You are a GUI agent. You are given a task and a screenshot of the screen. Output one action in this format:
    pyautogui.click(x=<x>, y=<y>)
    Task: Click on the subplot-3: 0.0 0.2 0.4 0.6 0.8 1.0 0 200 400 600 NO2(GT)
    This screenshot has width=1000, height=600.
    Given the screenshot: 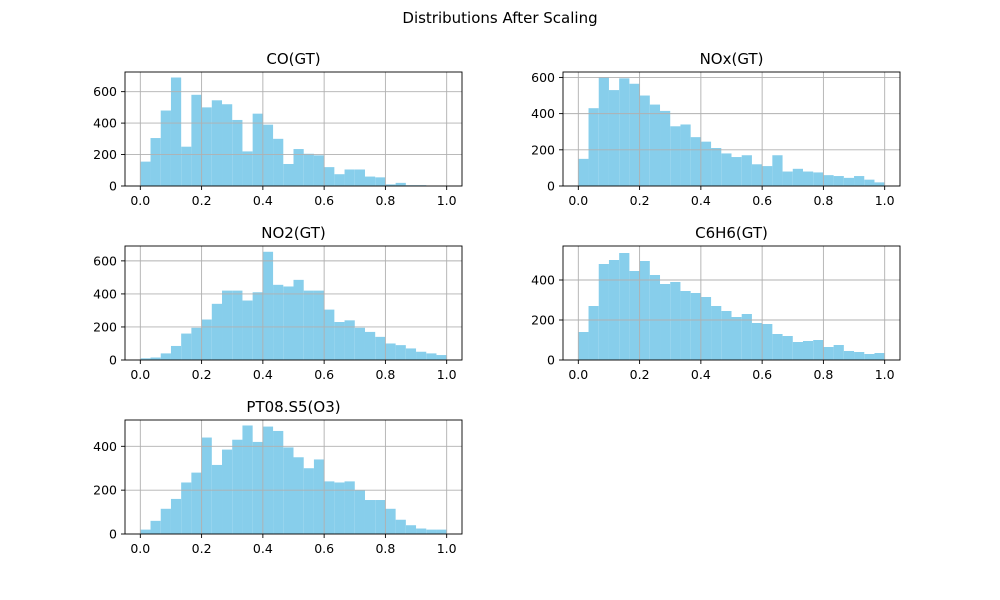 What is the action you would take?
    pyautogui.click(x=278, y=303)
    